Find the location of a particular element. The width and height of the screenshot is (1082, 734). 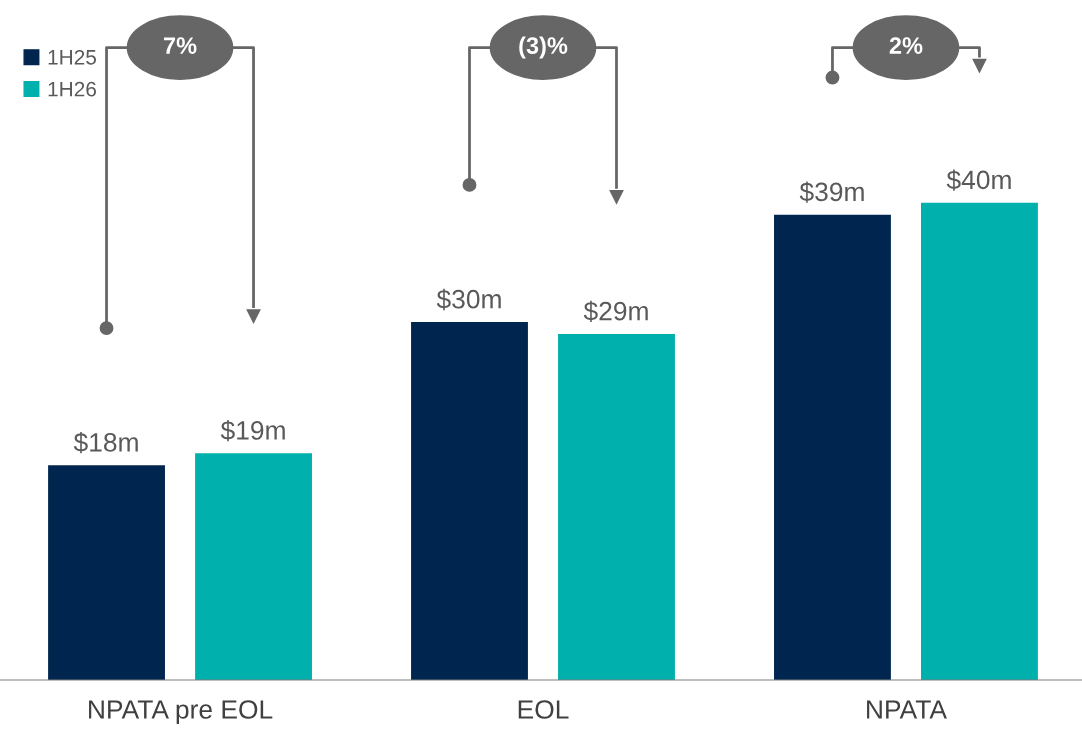

data-label: $18m is located at coordinates (105, 442).